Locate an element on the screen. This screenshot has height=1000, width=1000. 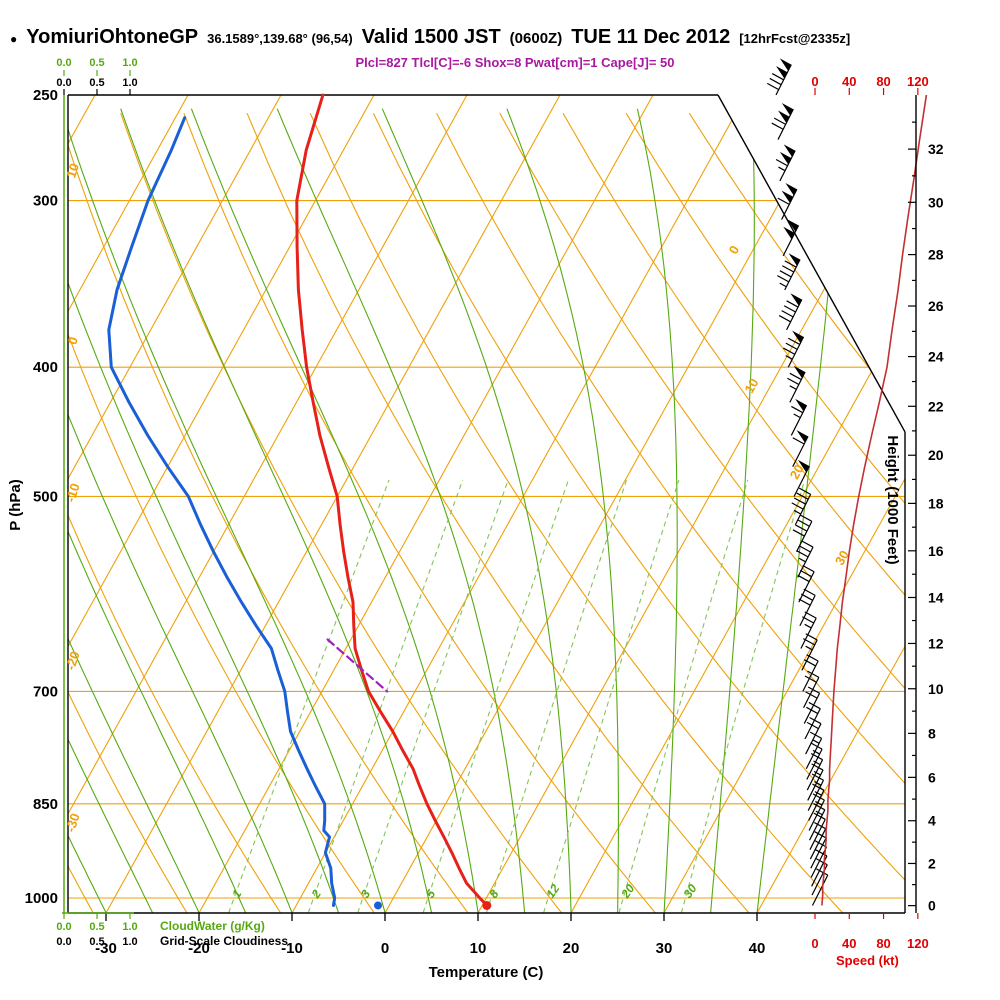
svg-text: 5 is located at coordinates (430, 894).